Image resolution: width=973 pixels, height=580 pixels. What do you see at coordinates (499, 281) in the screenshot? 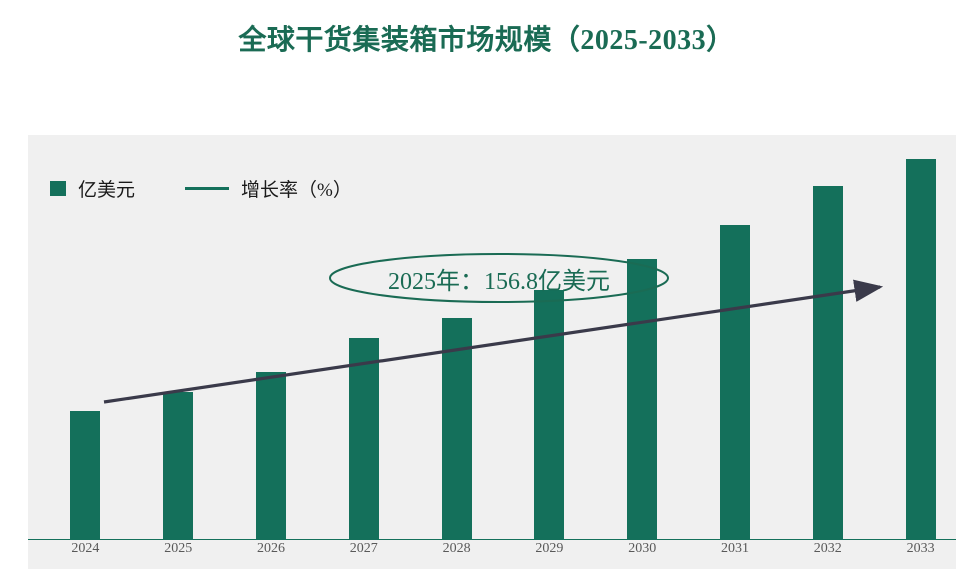
I see `annotation-callout-text: 2025年：156.8亿美元` at bounding box center [499, 281].